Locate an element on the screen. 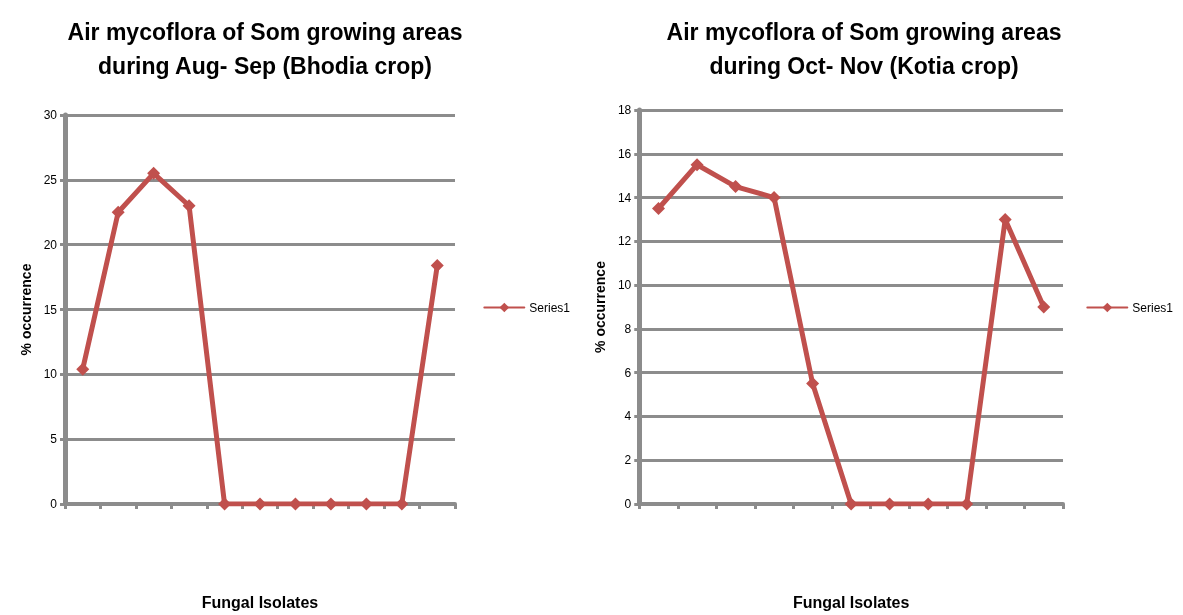 The image size is (1183, 615). y-tick-label: 5 is located at coordinates (54, 439).